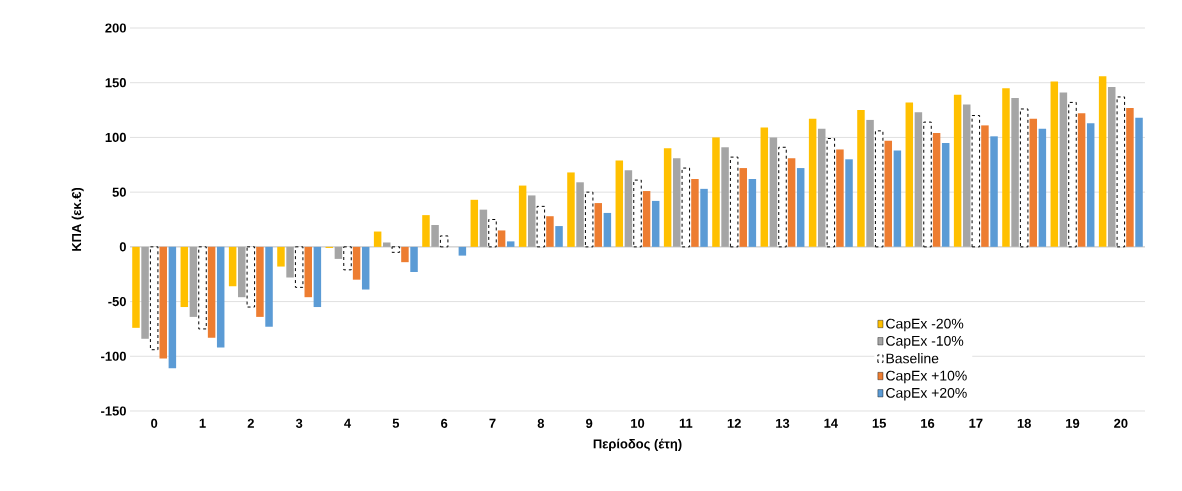 The height and width of the screenshot is (491, 1182). What do you see at coordinates (299, 423) in the screenshot?
I see `x-tick-label: 3` at bounding box center [299, 423].